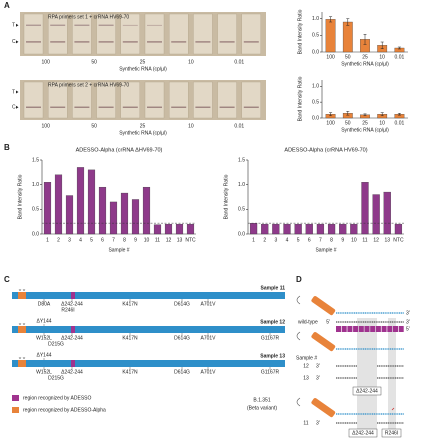 The width and height of the screenshot is (421, 440). Describe the element at coordinates (241, 185) in the screenshot. I see `y-tick-label: 1.0` at that location.